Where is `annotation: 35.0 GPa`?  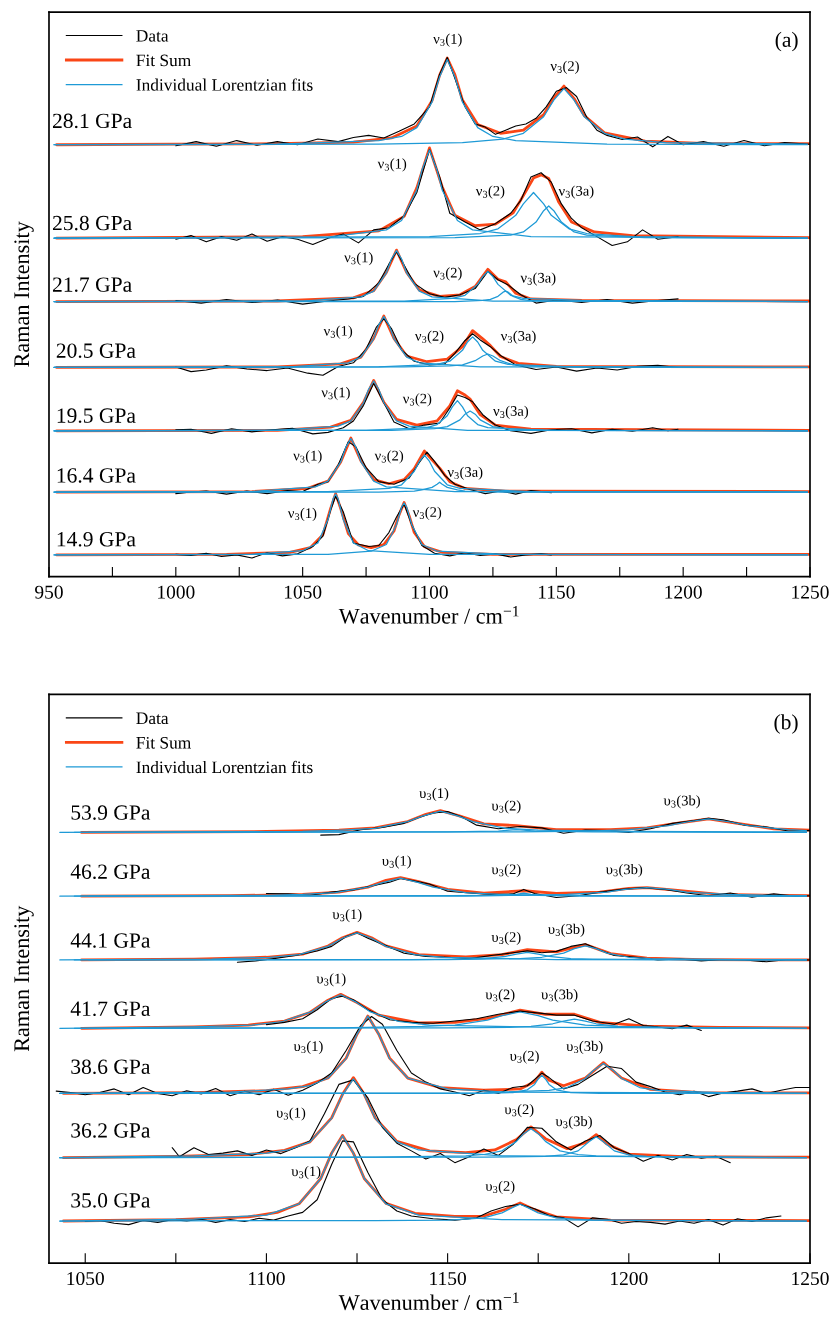 annotation: 35.0 GPa is located at coordinates (111, 1200).